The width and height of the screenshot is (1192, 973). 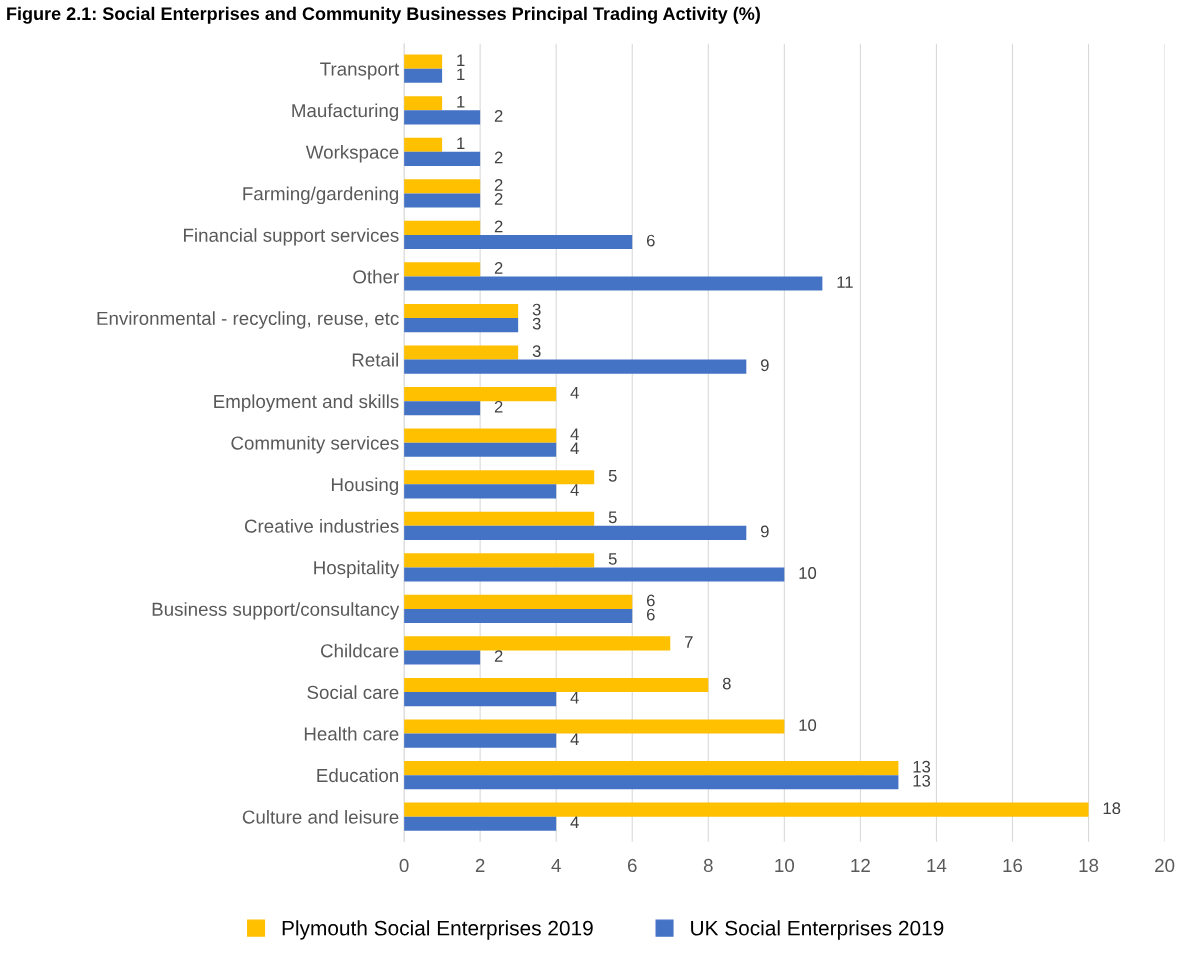 What do you see at coordinates (358, 775) in the screenshot?
I see `y-tick-label: Education` at bounding box center [358, 775].